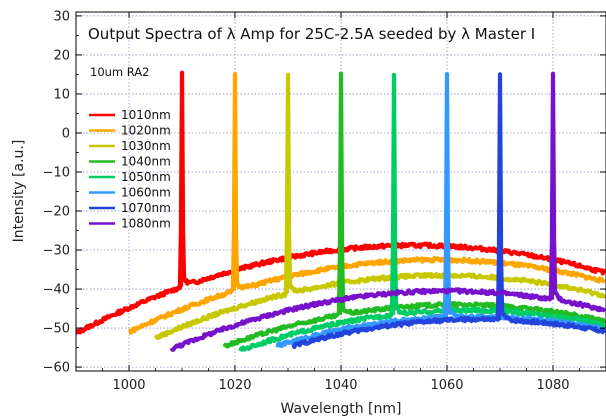 Image resolution: width=606 pixels, height=419 pixels. Describe the element at coordinates (120, 72) in the screenshot. I see `chart-annotation: 10um RA2` at that location.